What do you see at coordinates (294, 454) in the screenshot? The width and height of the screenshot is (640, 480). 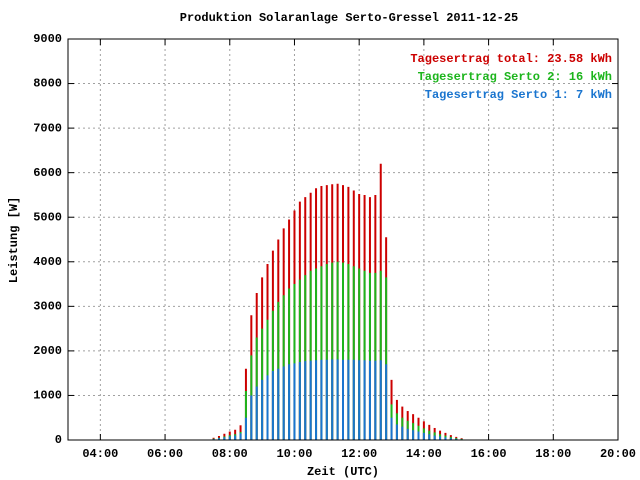 I see `x-tick-label: 10:00` at bounding box center [294, 454].